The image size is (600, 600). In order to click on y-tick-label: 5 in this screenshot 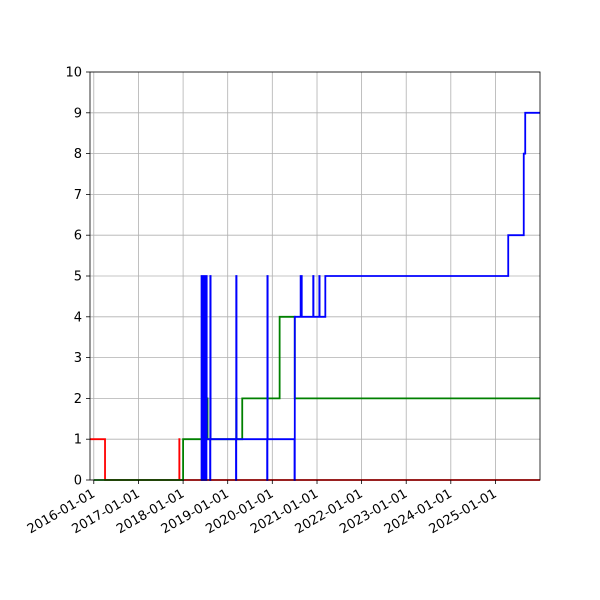, I will do `click(78, 277)`.